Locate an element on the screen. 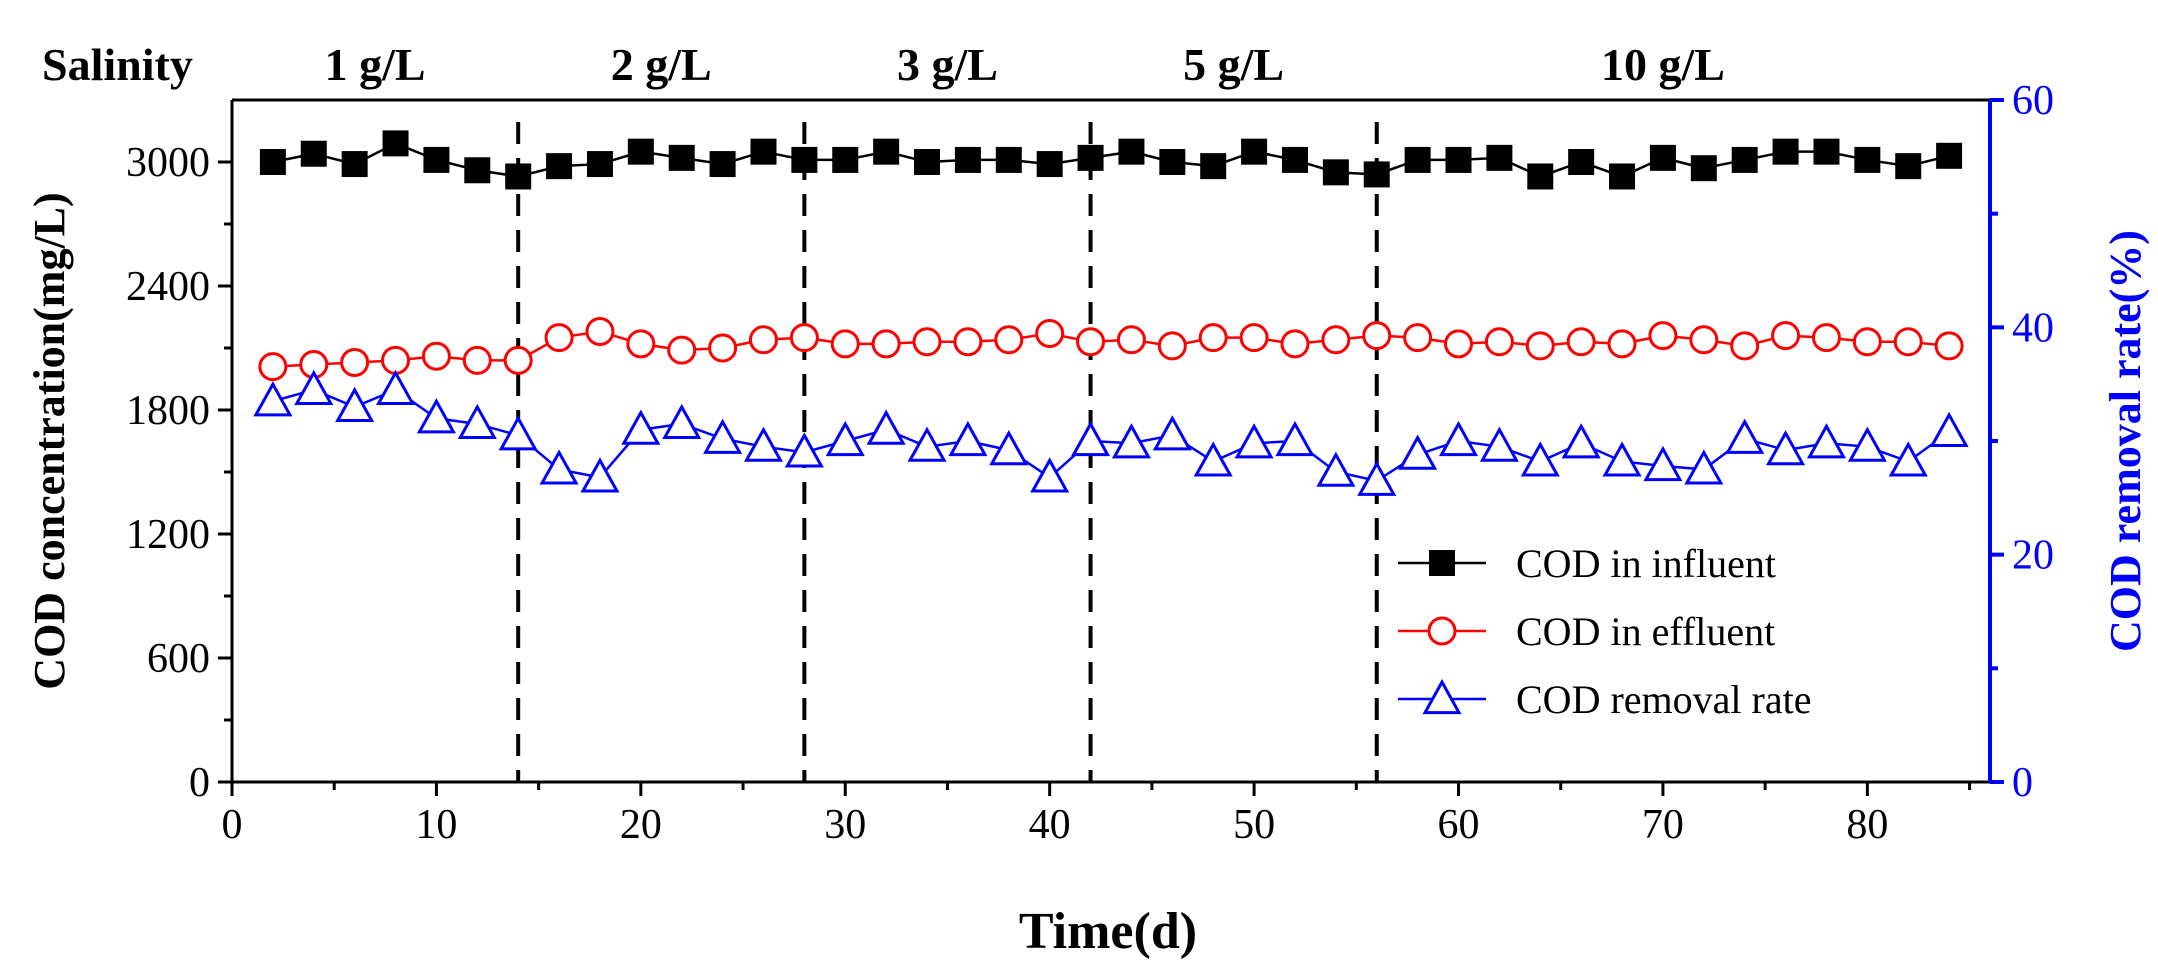  right-y-axis-ticks: 0 20 40 60 is located at coordinates (2022, 442).